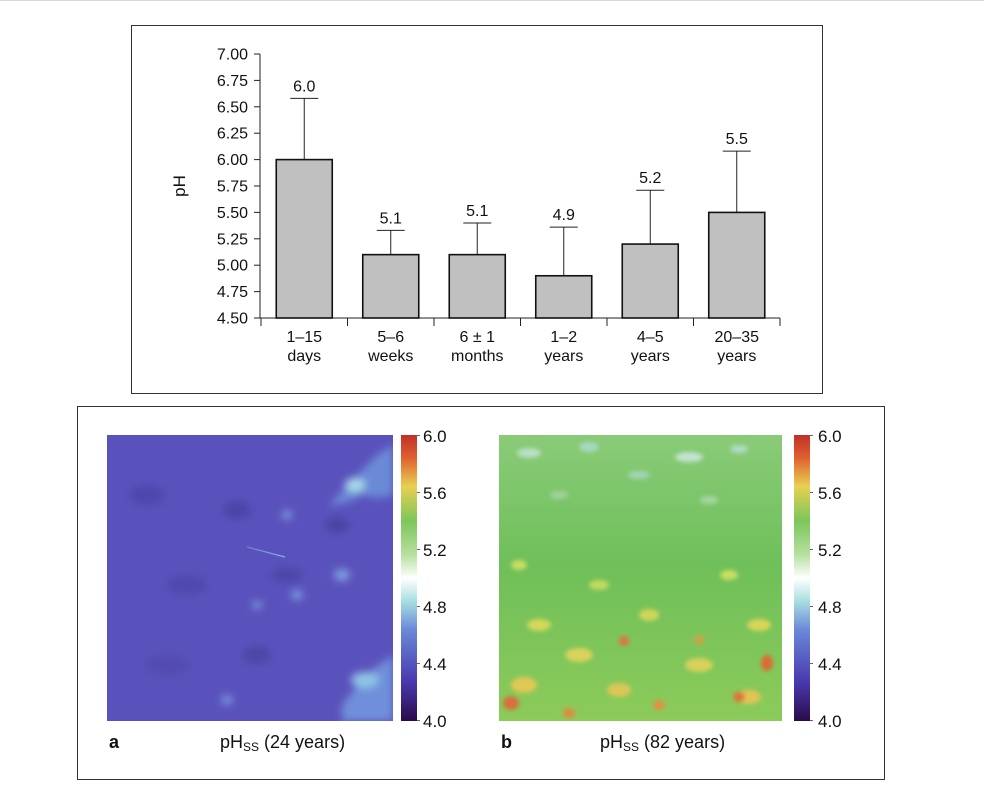  Describe the element at coordinates (435, 664) in the screenshot. I see `colorbar-a-tick-label: 4.4` at that location.